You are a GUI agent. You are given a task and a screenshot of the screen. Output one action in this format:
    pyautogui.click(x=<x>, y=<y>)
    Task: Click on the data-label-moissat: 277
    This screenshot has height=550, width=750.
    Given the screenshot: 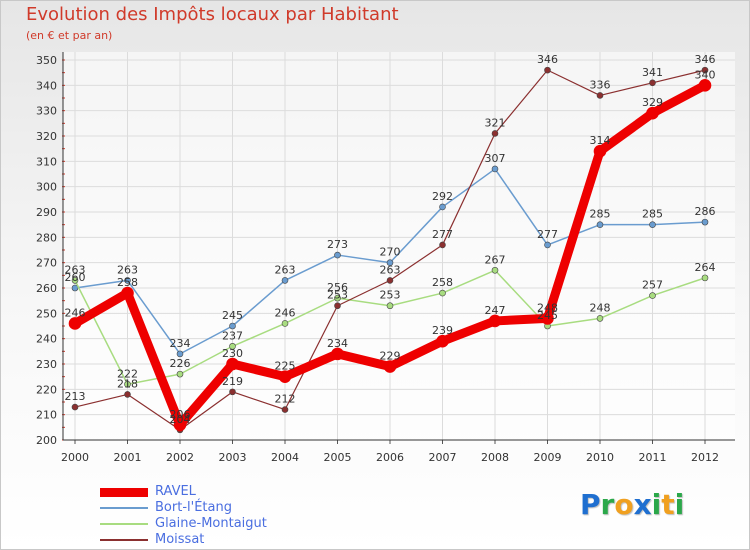 What is the action you would take?
    pyautogui.click(x=442, y=234)
    